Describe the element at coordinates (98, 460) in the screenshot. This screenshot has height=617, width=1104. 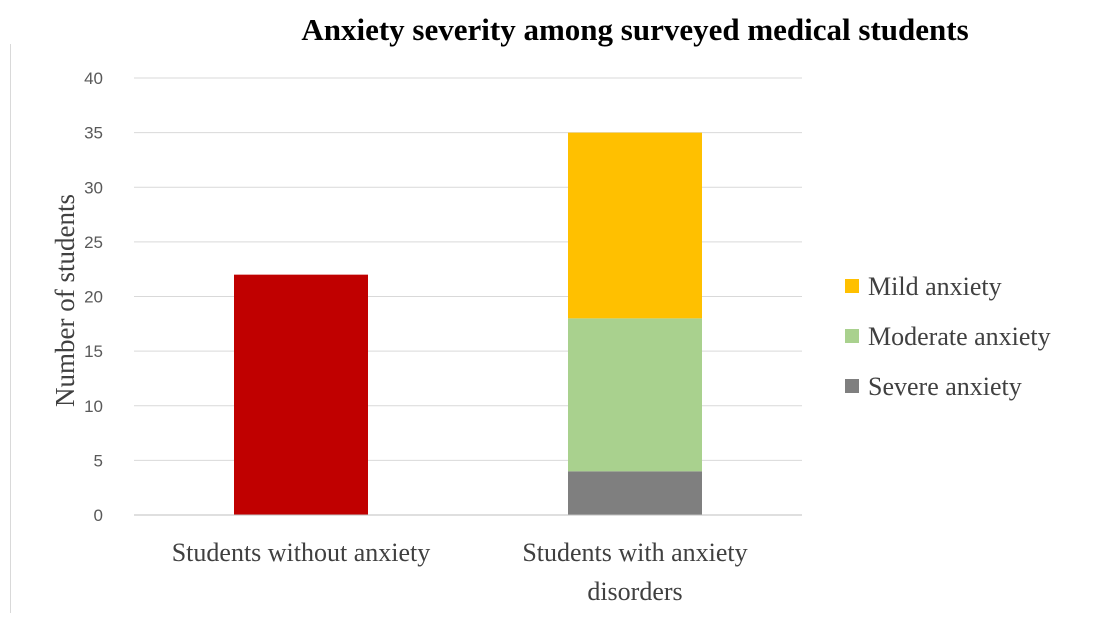
I see `y-tick-label: 5` at that location.